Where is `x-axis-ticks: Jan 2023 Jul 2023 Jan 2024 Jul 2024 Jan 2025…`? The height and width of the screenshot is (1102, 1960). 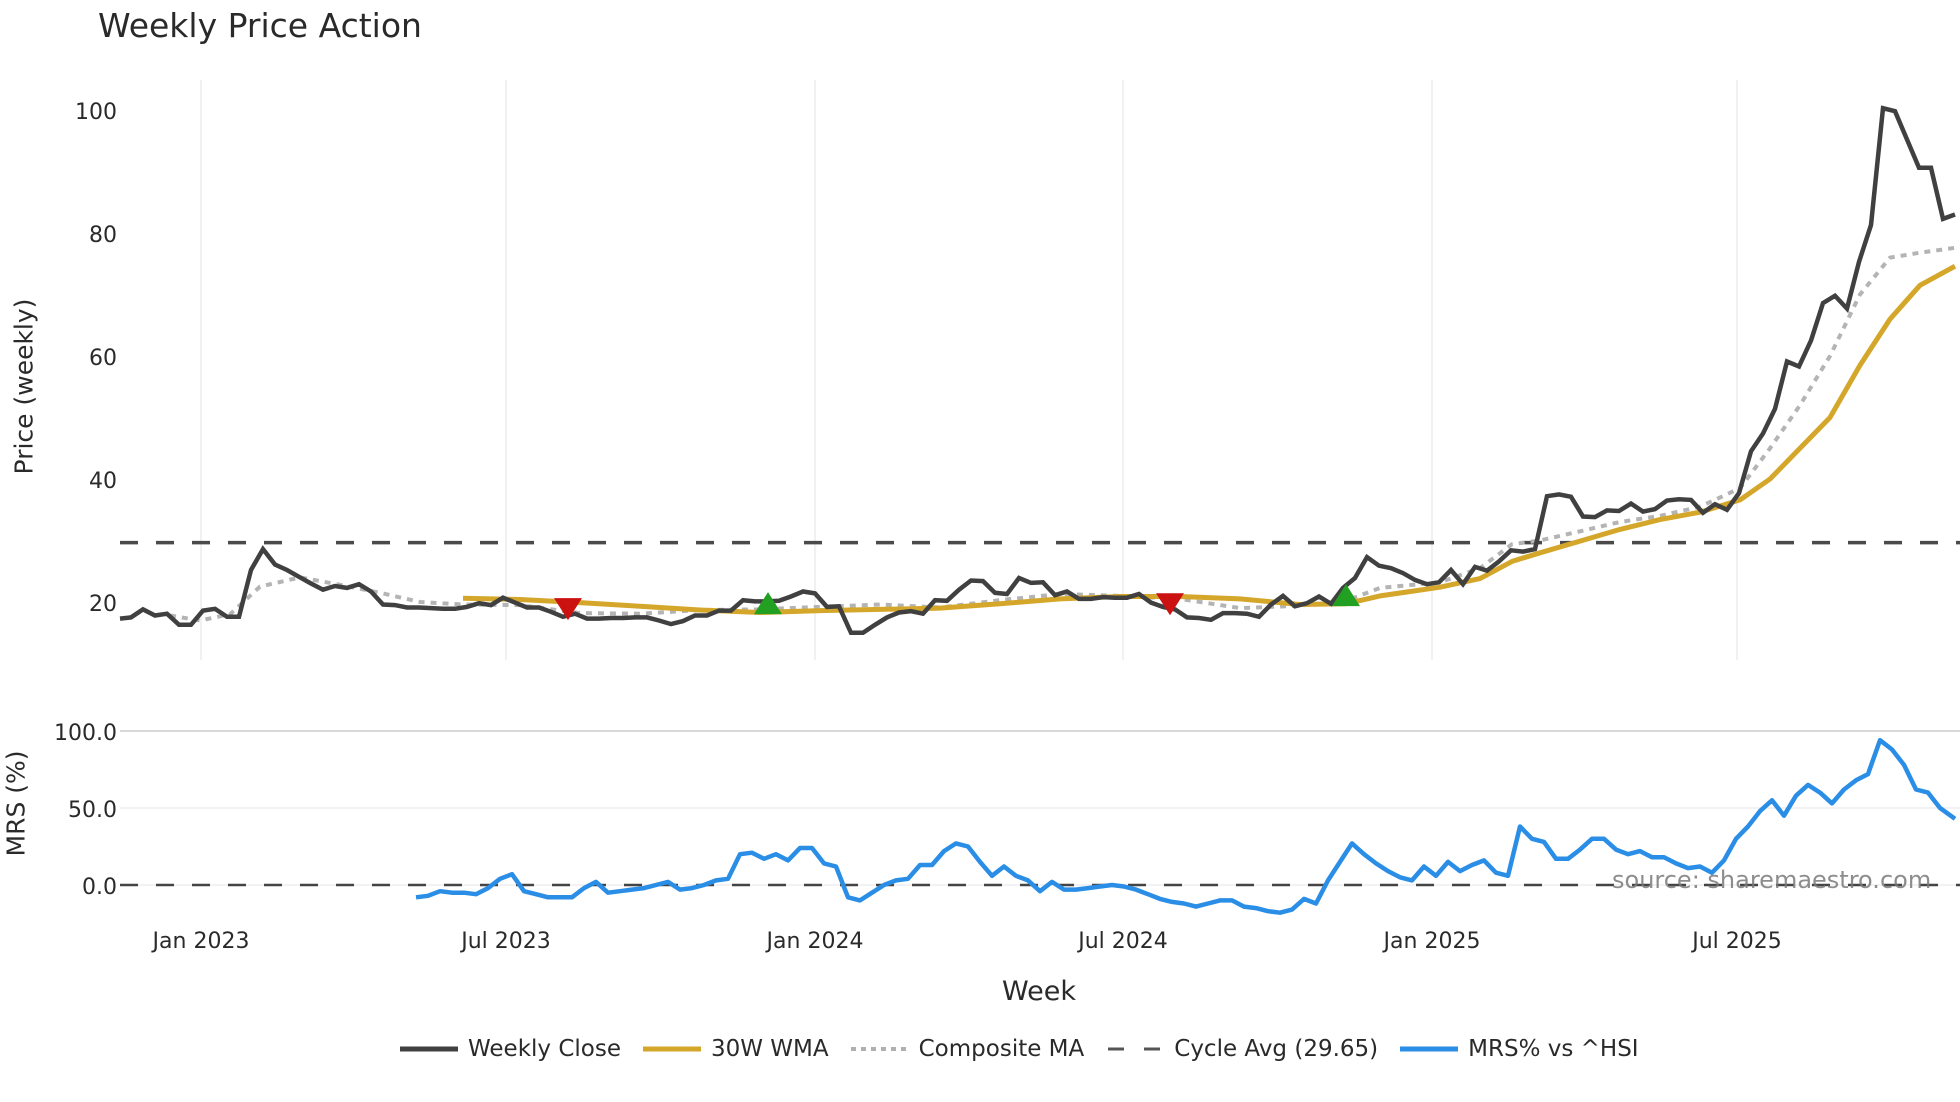 x-axis-ticks: Jan 2023 Jul 2023 Jan 2024 Jul 2024 Jan 2025… is located at coordinates (966, 941).